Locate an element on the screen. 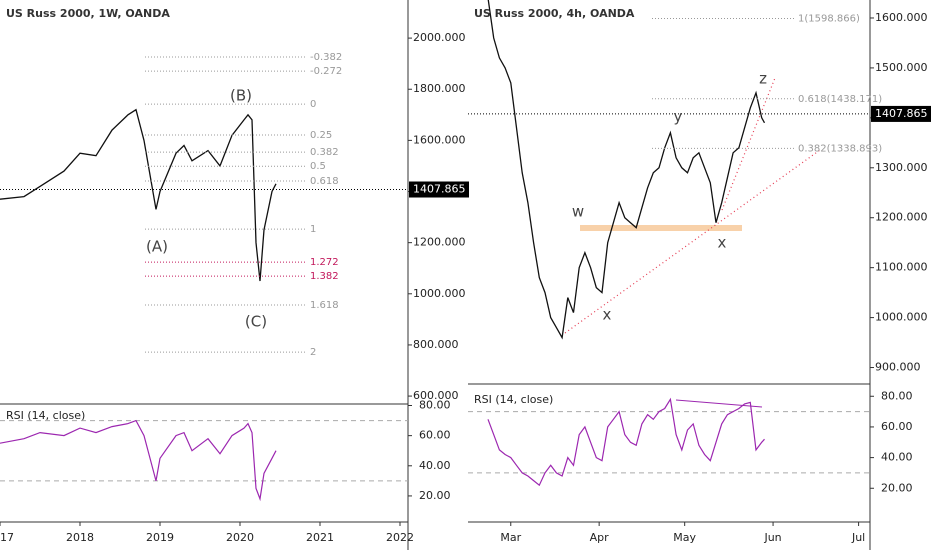 Image resolution: width=932 pixels, height=550 pixels. fib-label: 1.272 is located at coordinates (324, 262).